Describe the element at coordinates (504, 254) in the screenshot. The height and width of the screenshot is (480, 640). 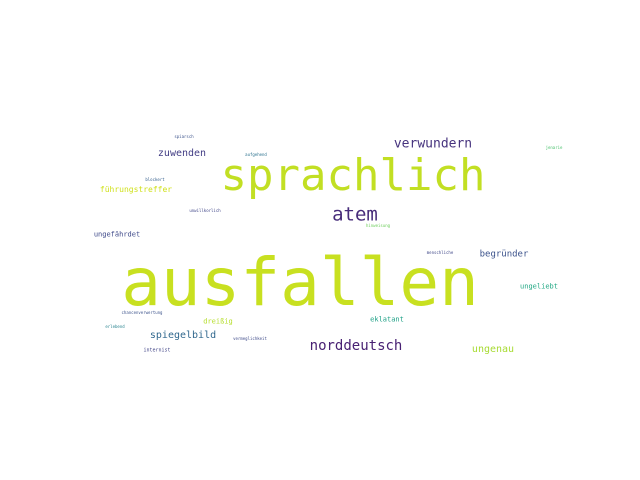
I see `word-begruender: begründer` at that location.